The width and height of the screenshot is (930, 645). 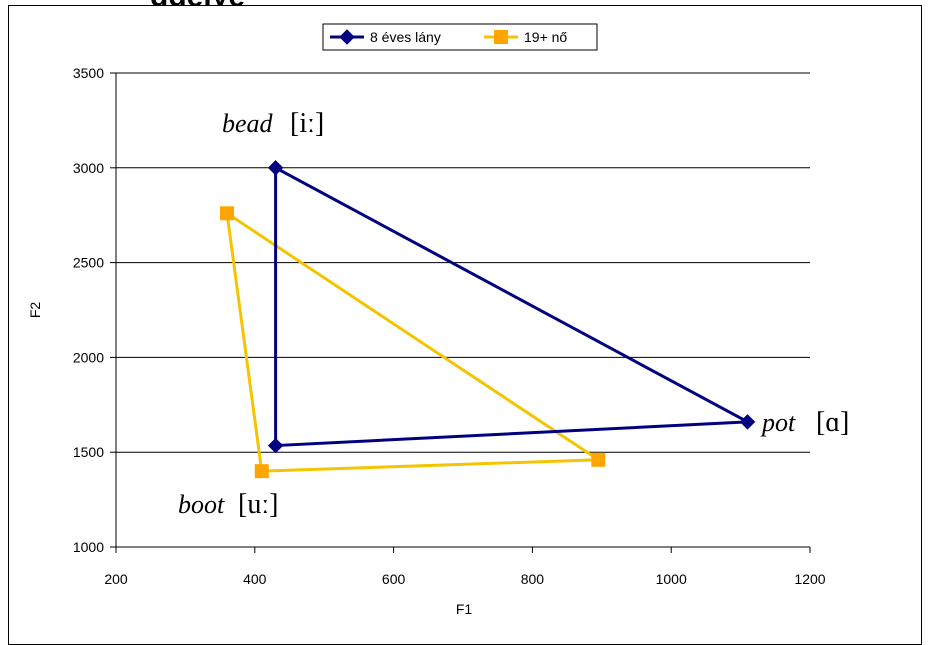 I want to click on x-axis-label: F1, so click(x=464, y=609).